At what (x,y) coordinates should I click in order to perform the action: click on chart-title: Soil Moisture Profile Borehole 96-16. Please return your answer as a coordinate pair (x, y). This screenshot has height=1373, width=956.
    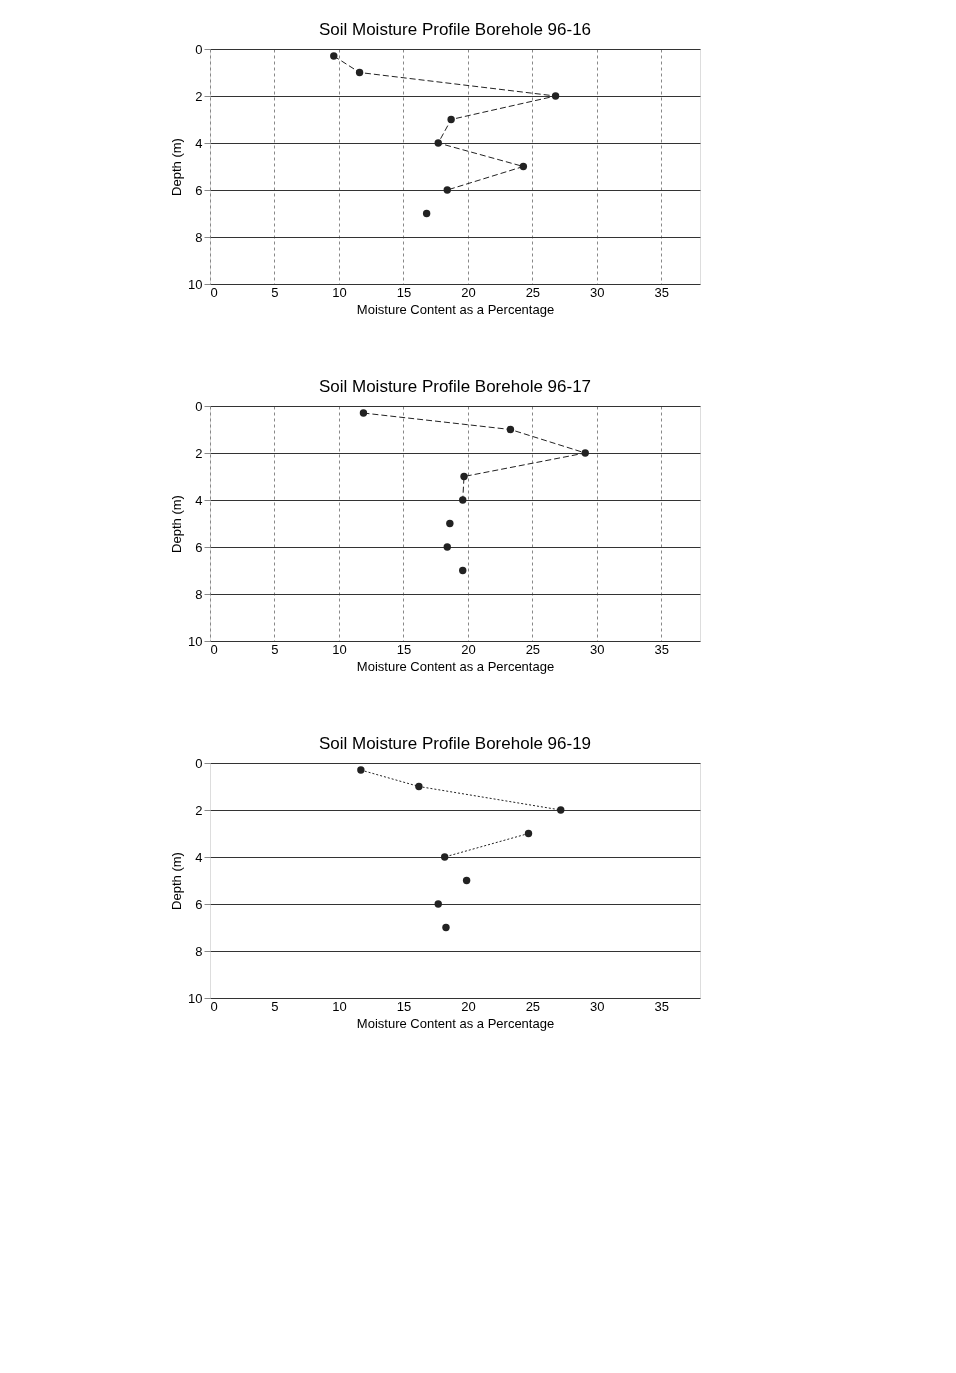
    Looking at the image, I should click on (455, 29).